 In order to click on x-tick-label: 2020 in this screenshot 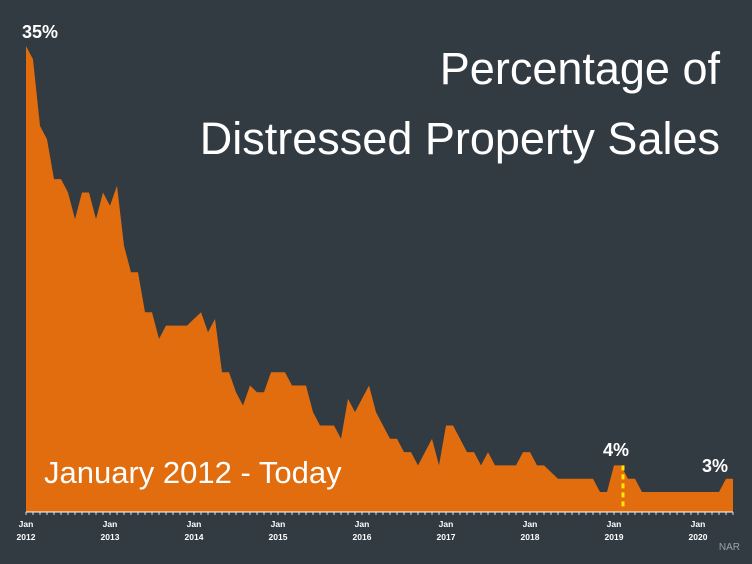, I will do `click(698, 537)`.